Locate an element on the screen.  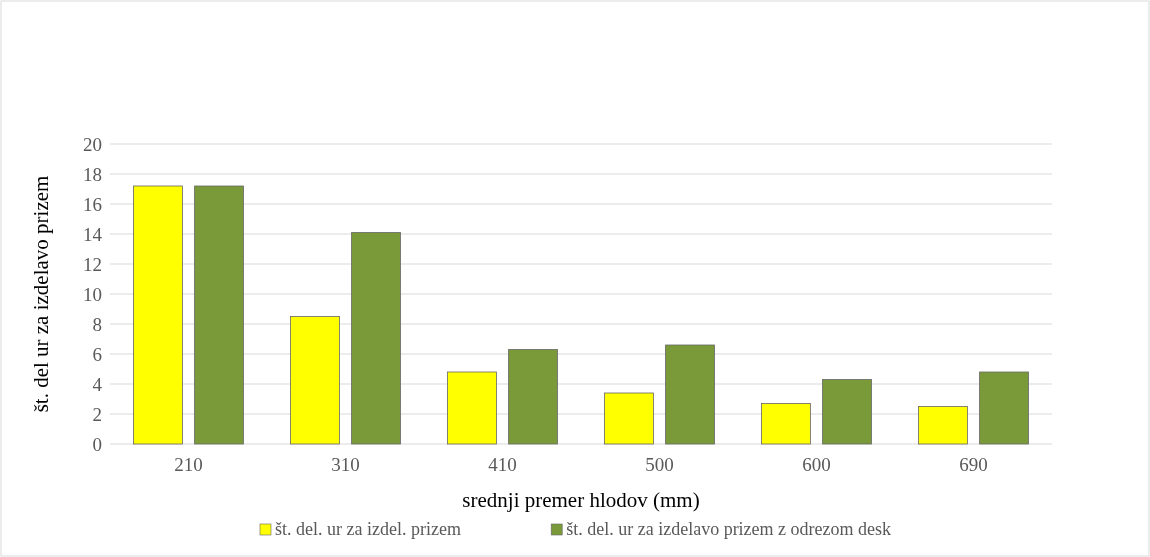
y-tick-label: 14 is located at coordinates (93, 234).